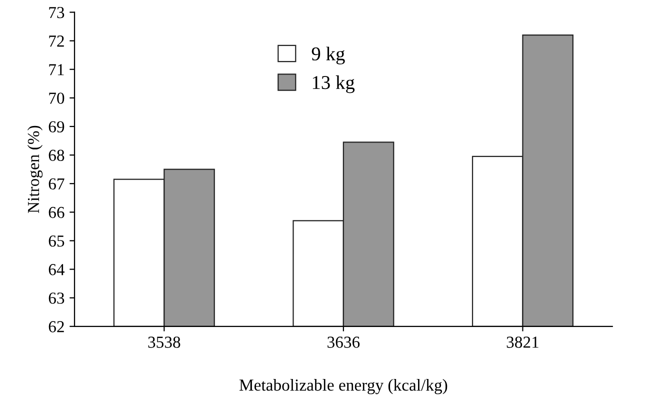 The image size is (648, 408). What do you see at coordinates (56, 126) in the screenshot?
I see `y-tick-label: 69` at bounding box center [56, 126].